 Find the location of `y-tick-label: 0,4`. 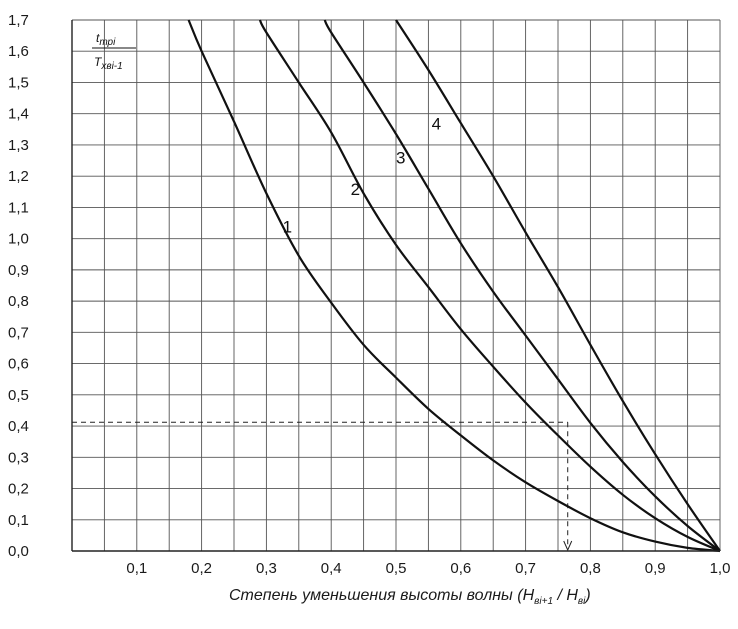

y-tick-label: 0,4 is located at coordinates (18, 426).